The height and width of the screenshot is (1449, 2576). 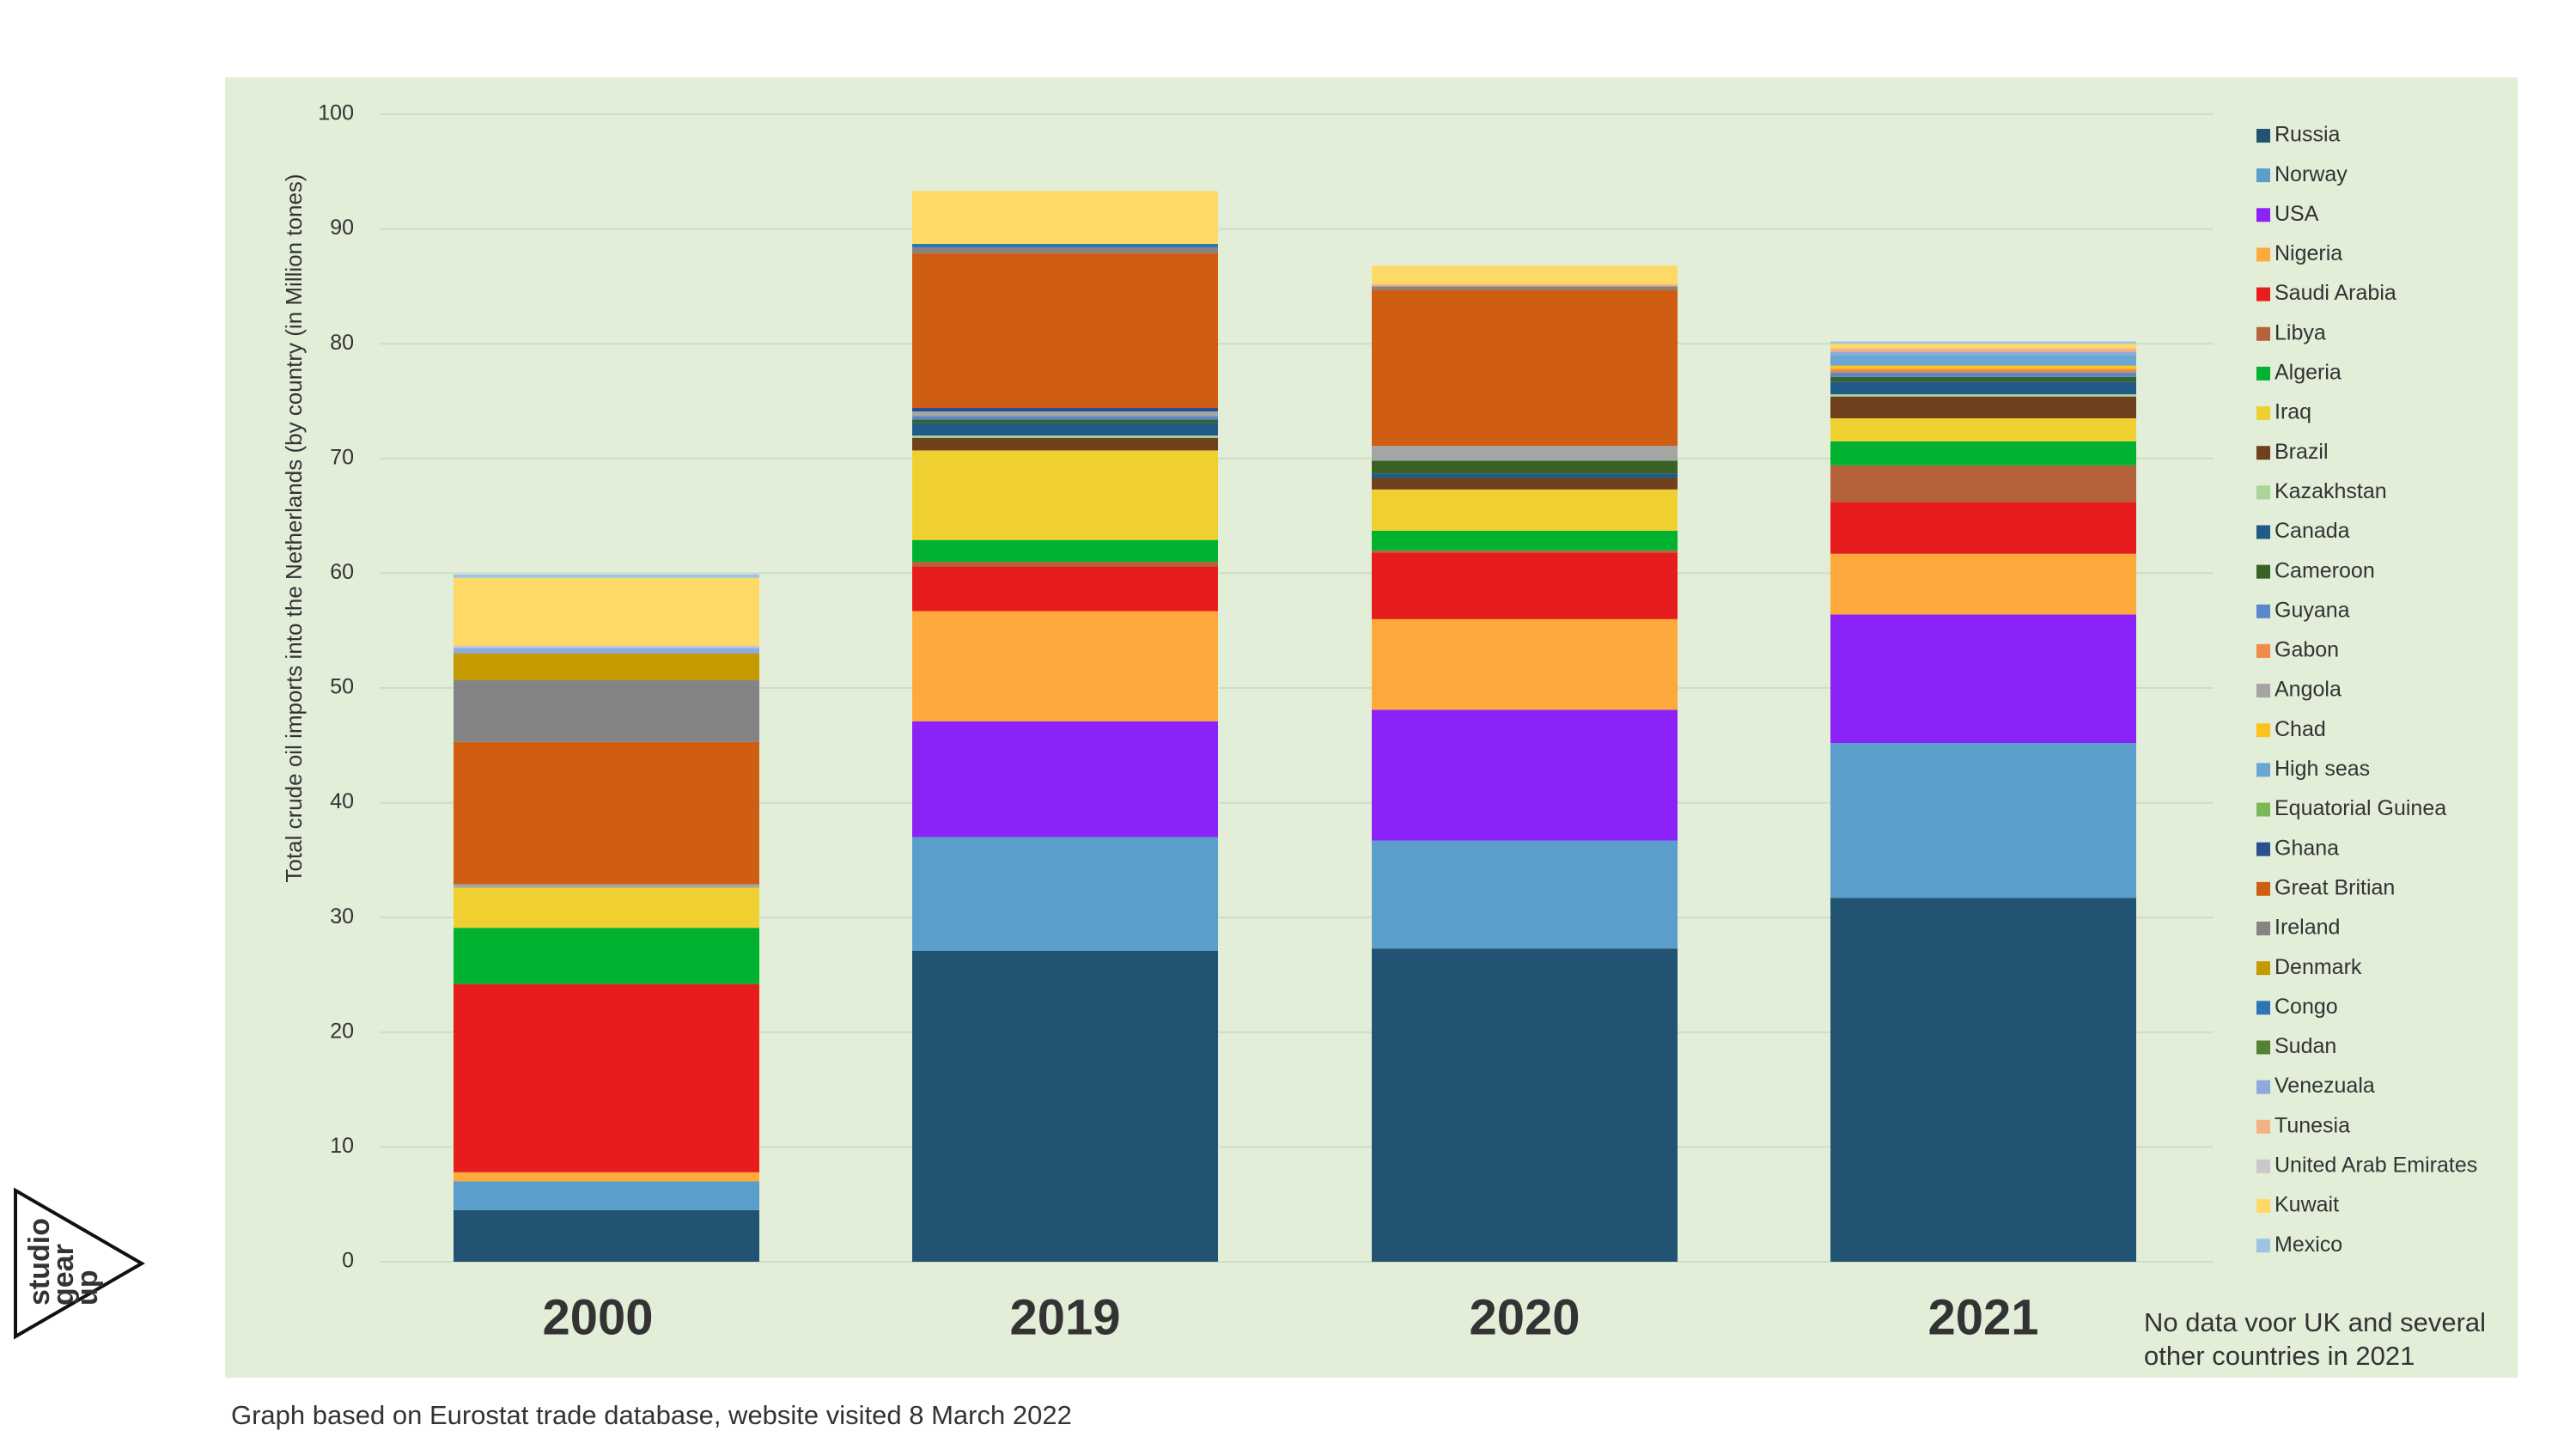 What do you see at coordinates (342, 1146) in the screenshot?
I see `y-tick-label: 10` at bounding box center [342, 1146].